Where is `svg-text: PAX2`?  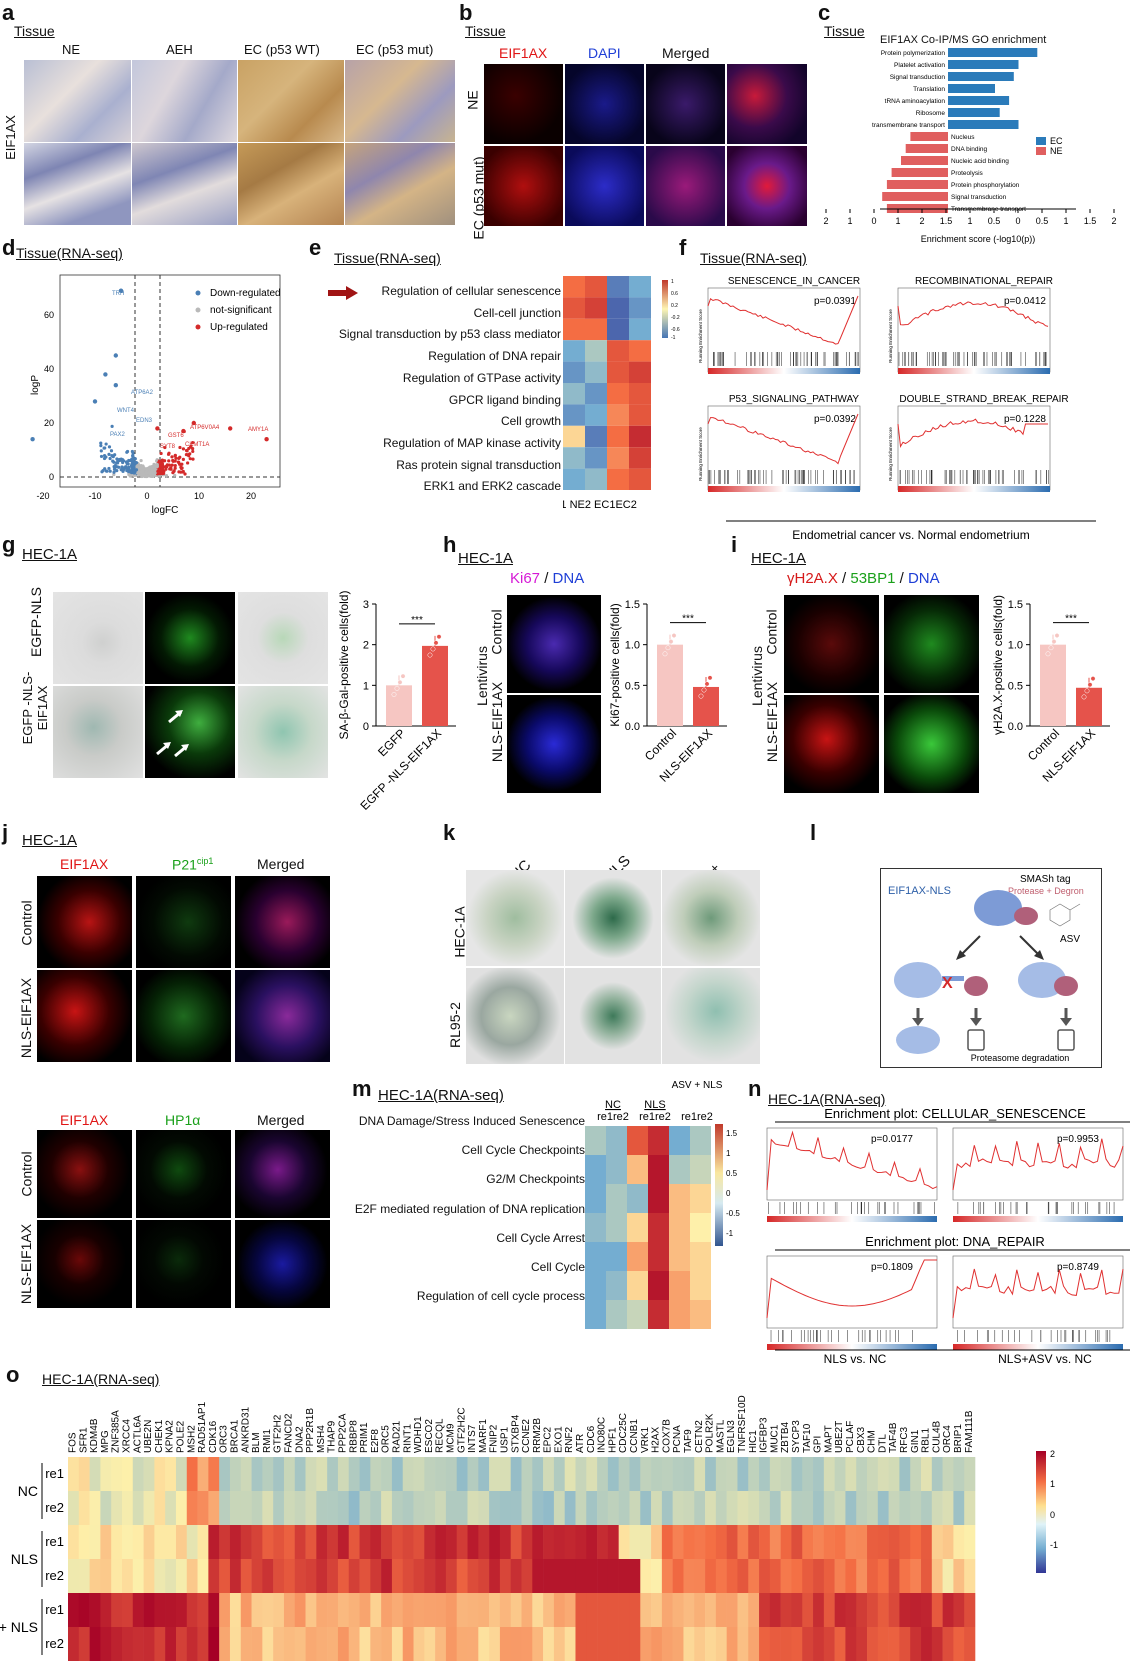 svg-text: PAX2 is located at coordinates (118, 435).